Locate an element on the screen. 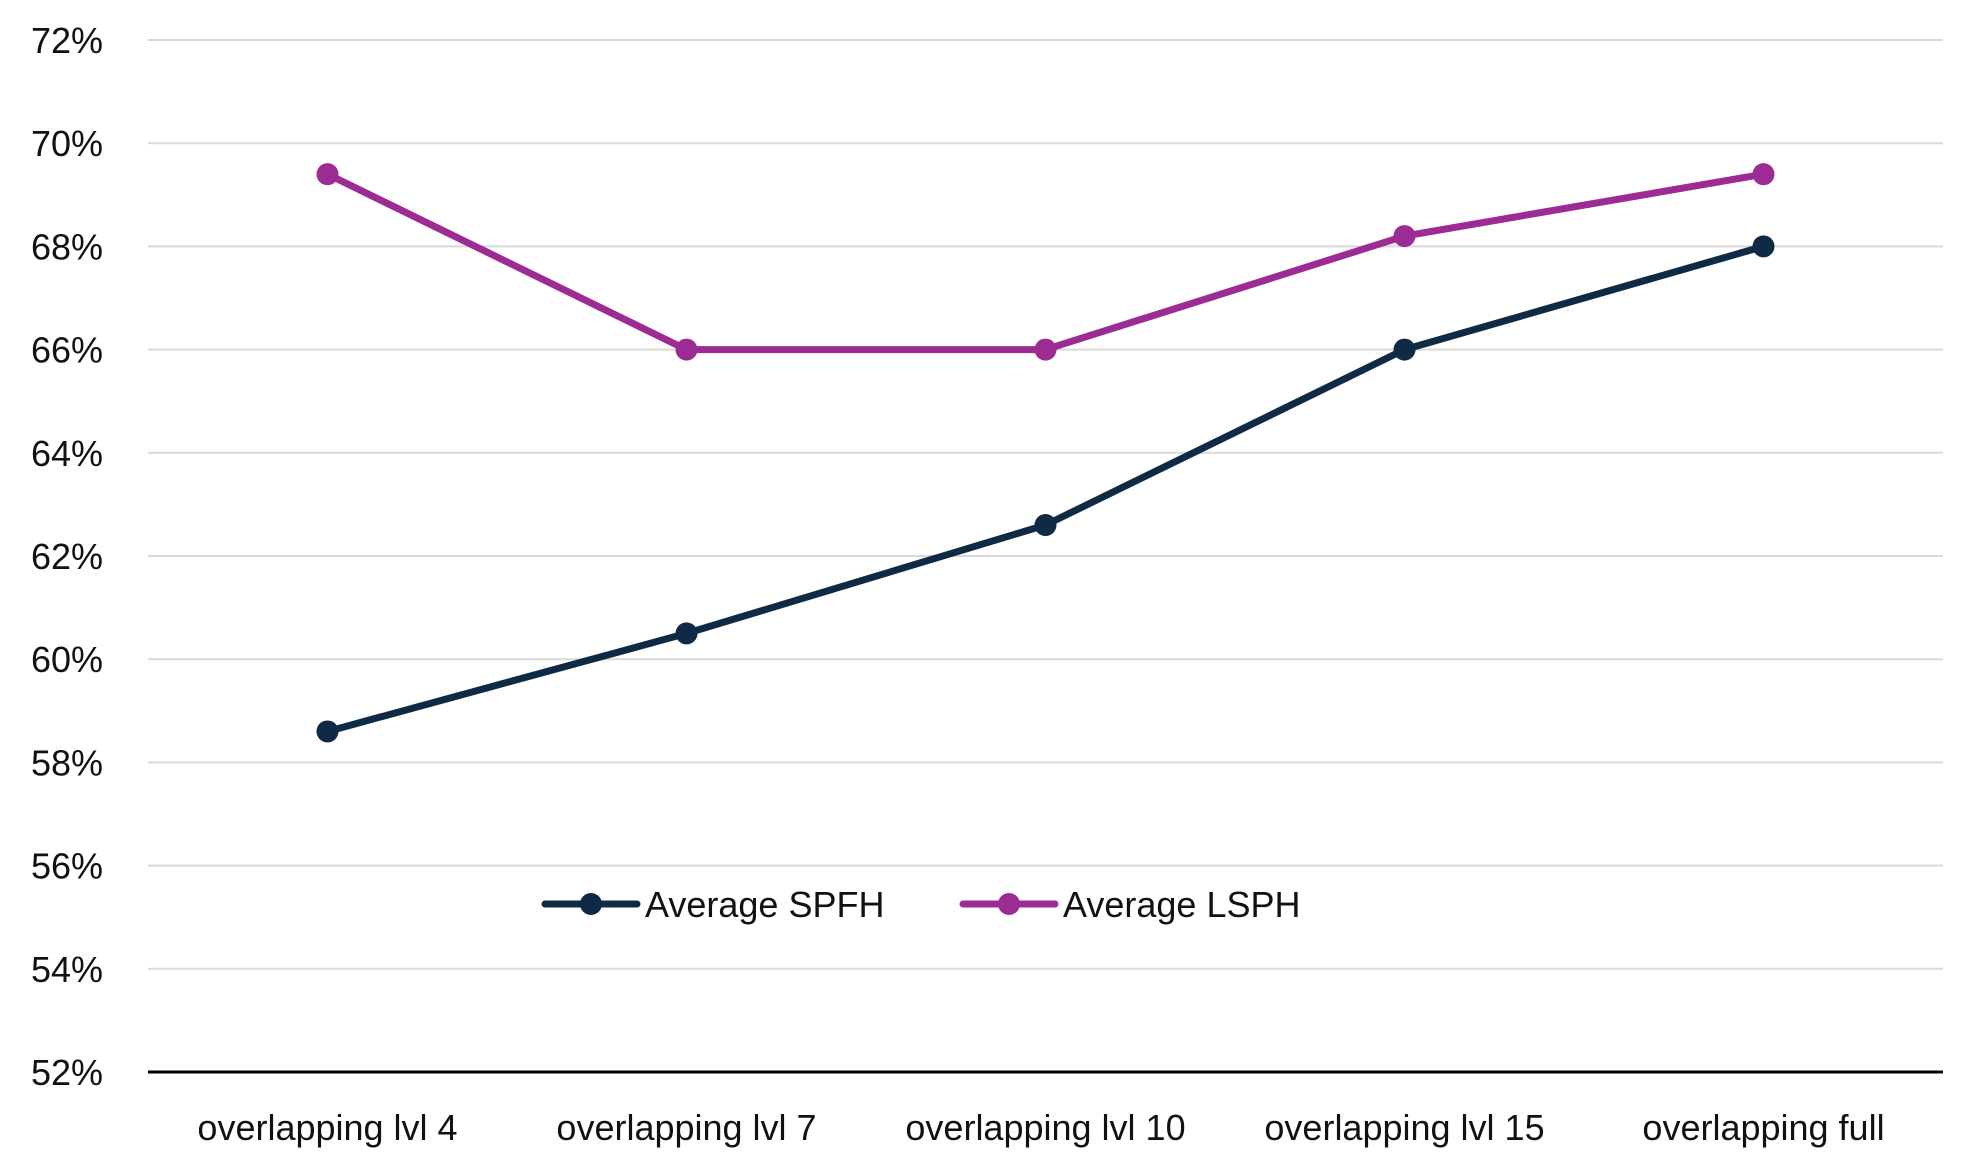 Image resolution: width=1965 pixels, height=1167 pixels. y-tick-label: 70% is located at coordinates (67, 143).